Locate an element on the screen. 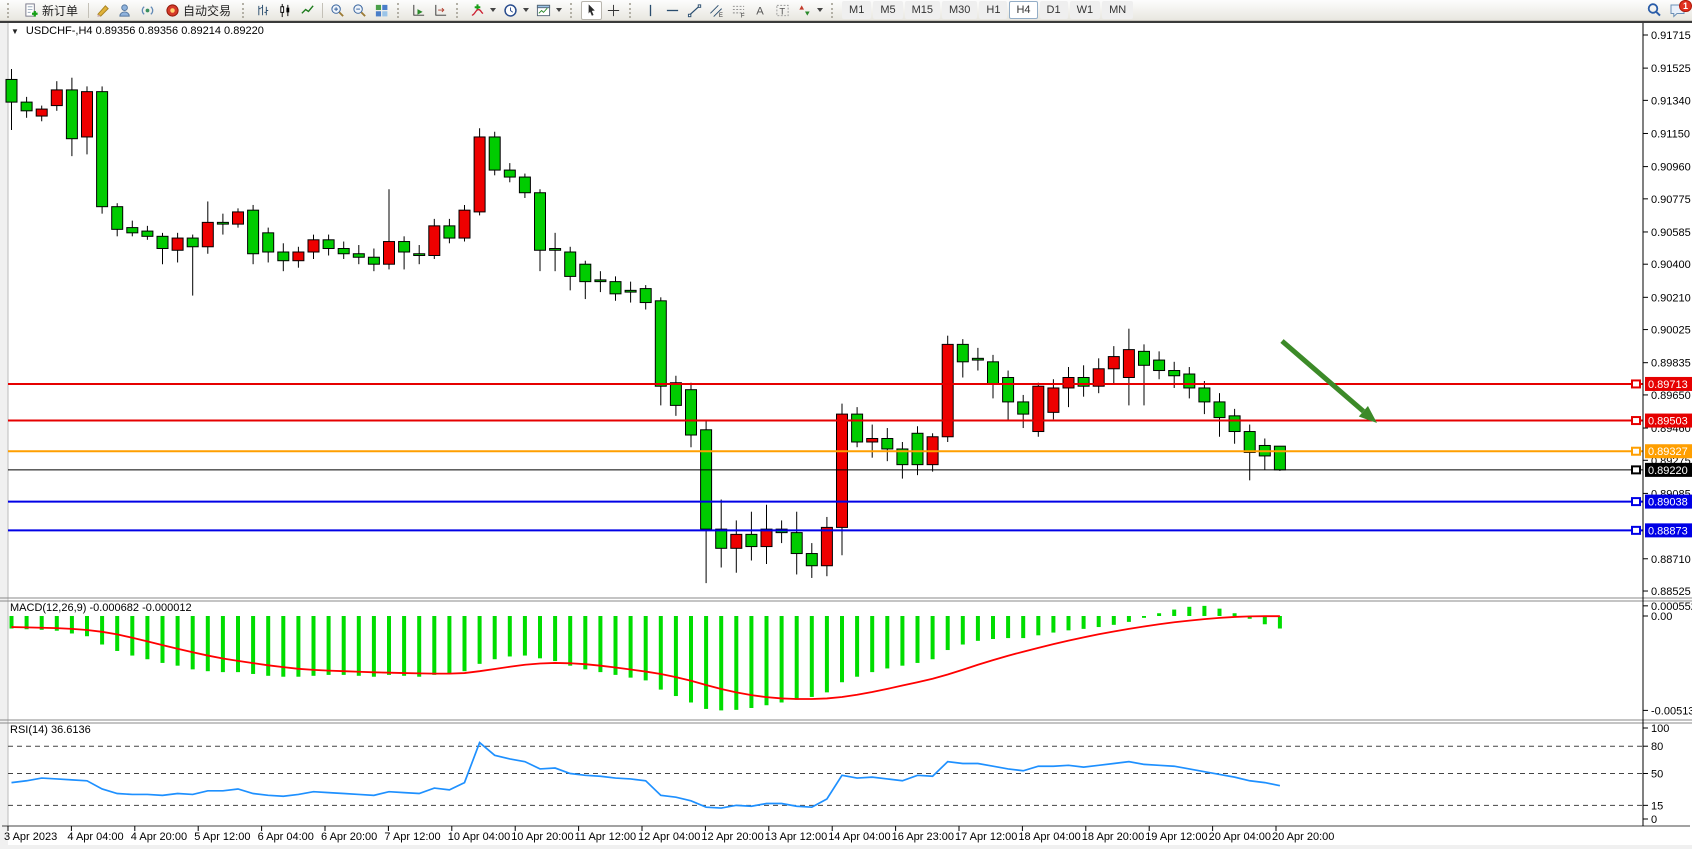 The height and width of the screenshot is (849, 1692). arrows-icon is located at coordinates (804, 10).